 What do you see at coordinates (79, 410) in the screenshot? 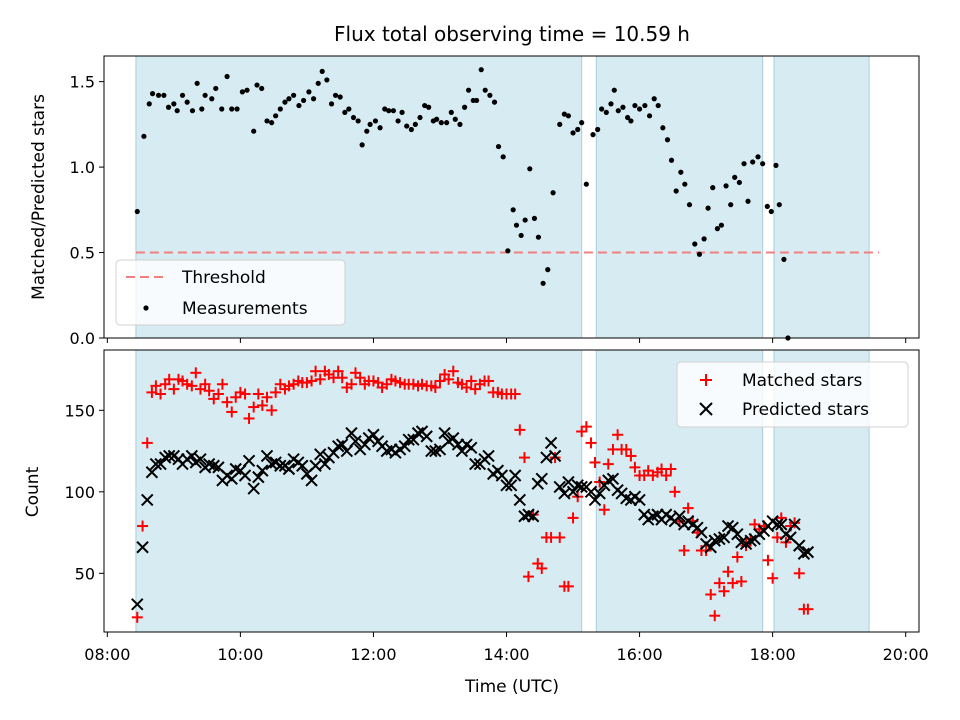
I see `y-tick-label: 150` at bounding box center [79, 410].